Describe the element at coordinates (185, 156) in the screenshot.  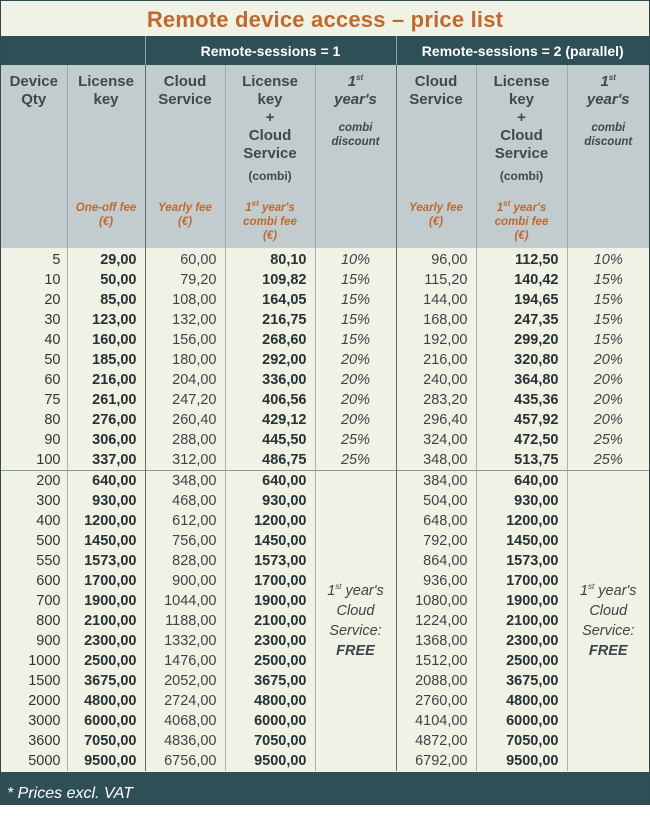
I see `cloud-header-1: Cloud Service Yearly fee (€)` at that location.